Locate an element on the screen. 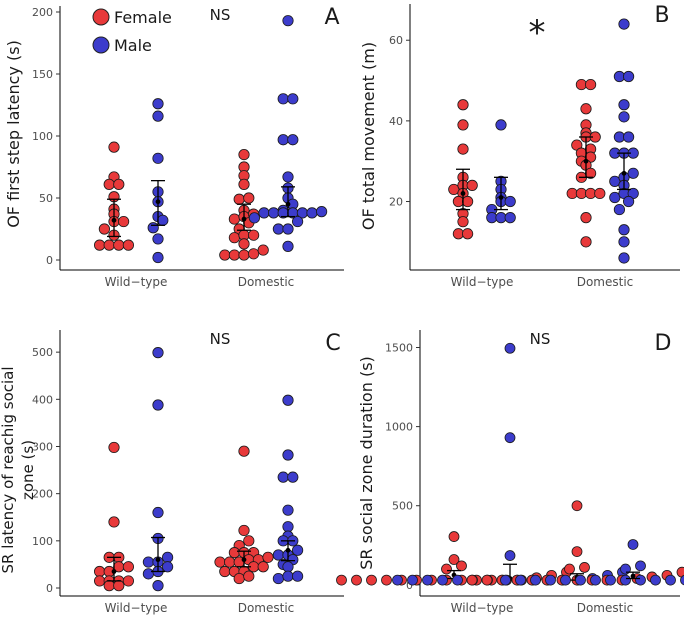  panel-d-y-ticks: 0 500 1000 1500 is located at coordinates (402, 466).